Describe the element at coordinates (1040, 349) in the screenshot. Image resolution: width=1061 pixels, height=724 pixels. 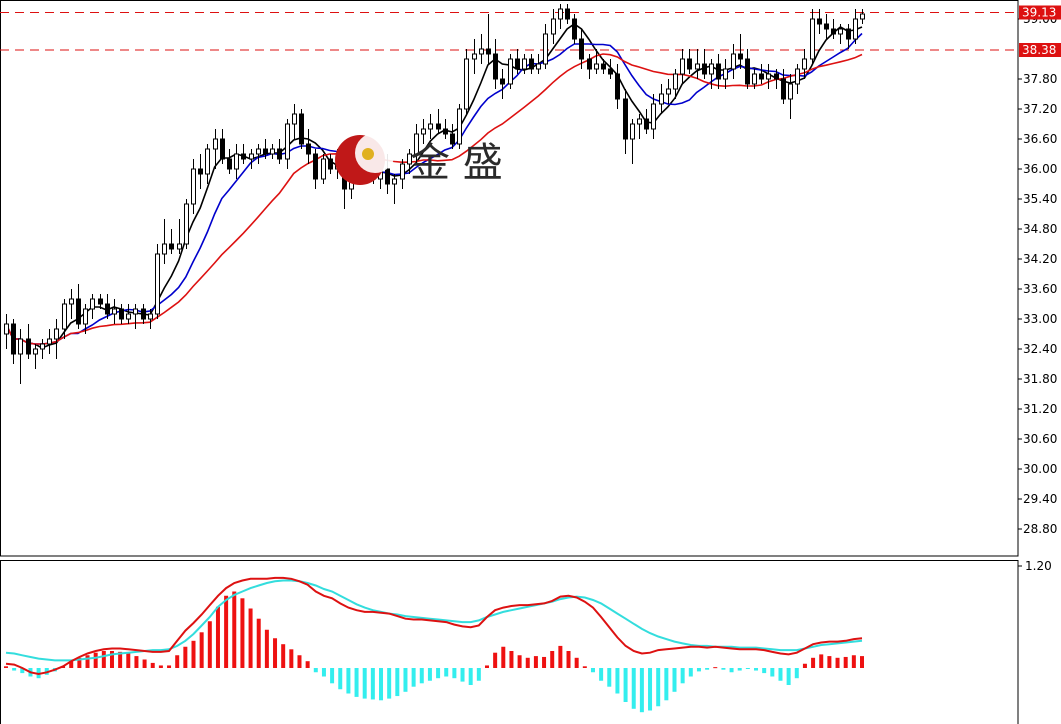
I see `y-tick-label-10: 32.40` at that location.